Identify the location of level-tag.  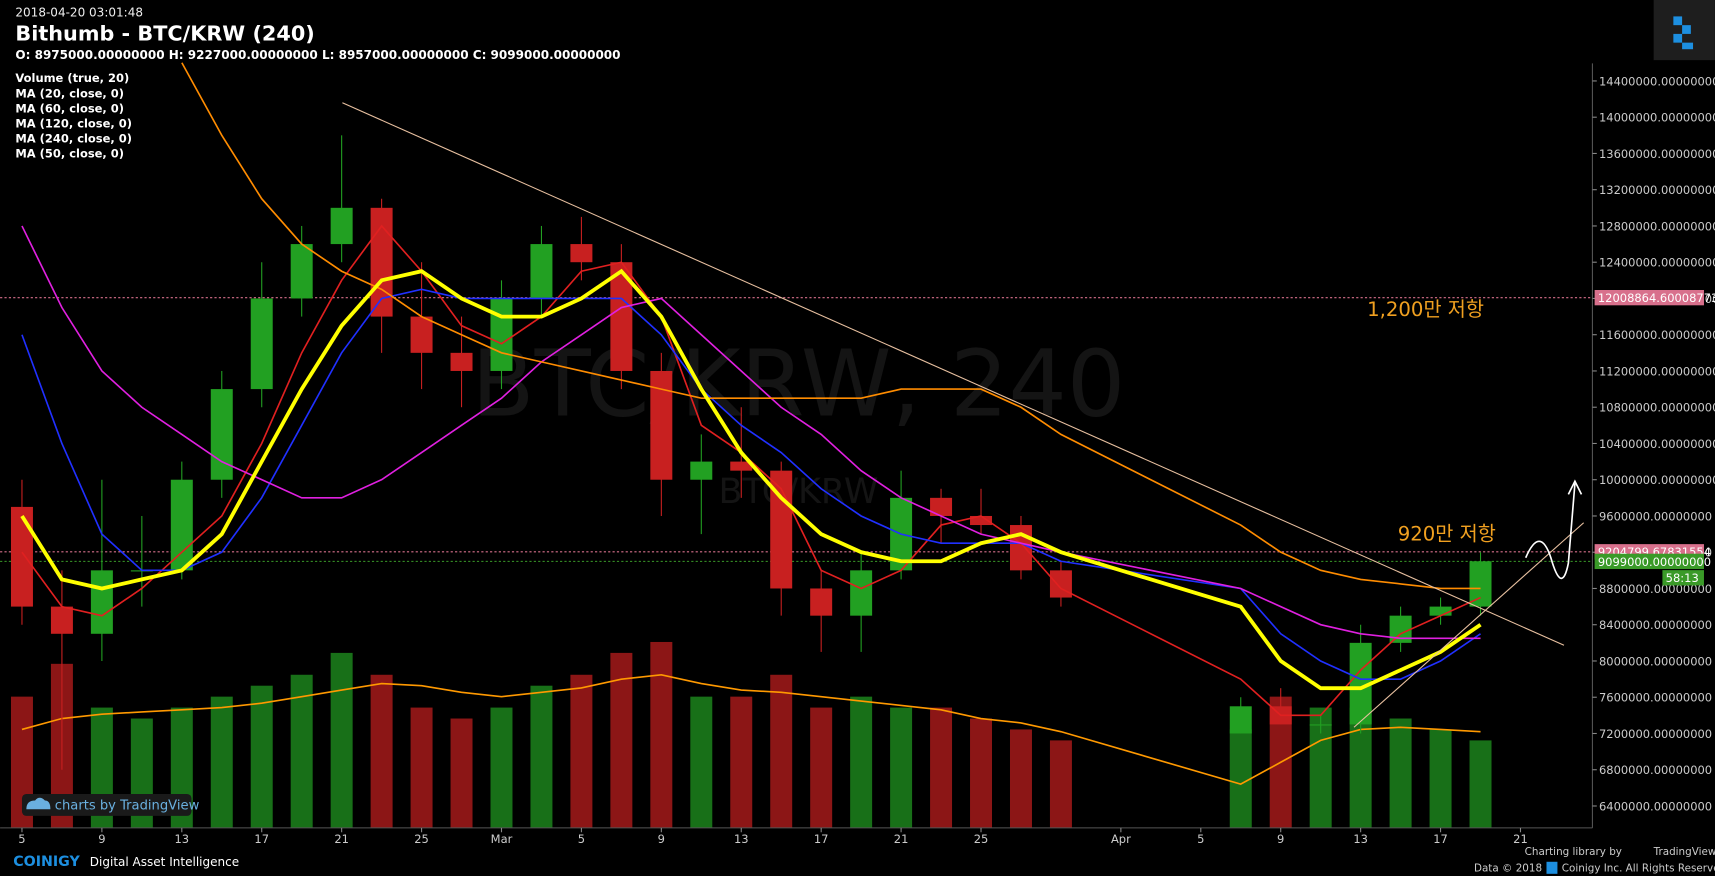
(1649, 561).